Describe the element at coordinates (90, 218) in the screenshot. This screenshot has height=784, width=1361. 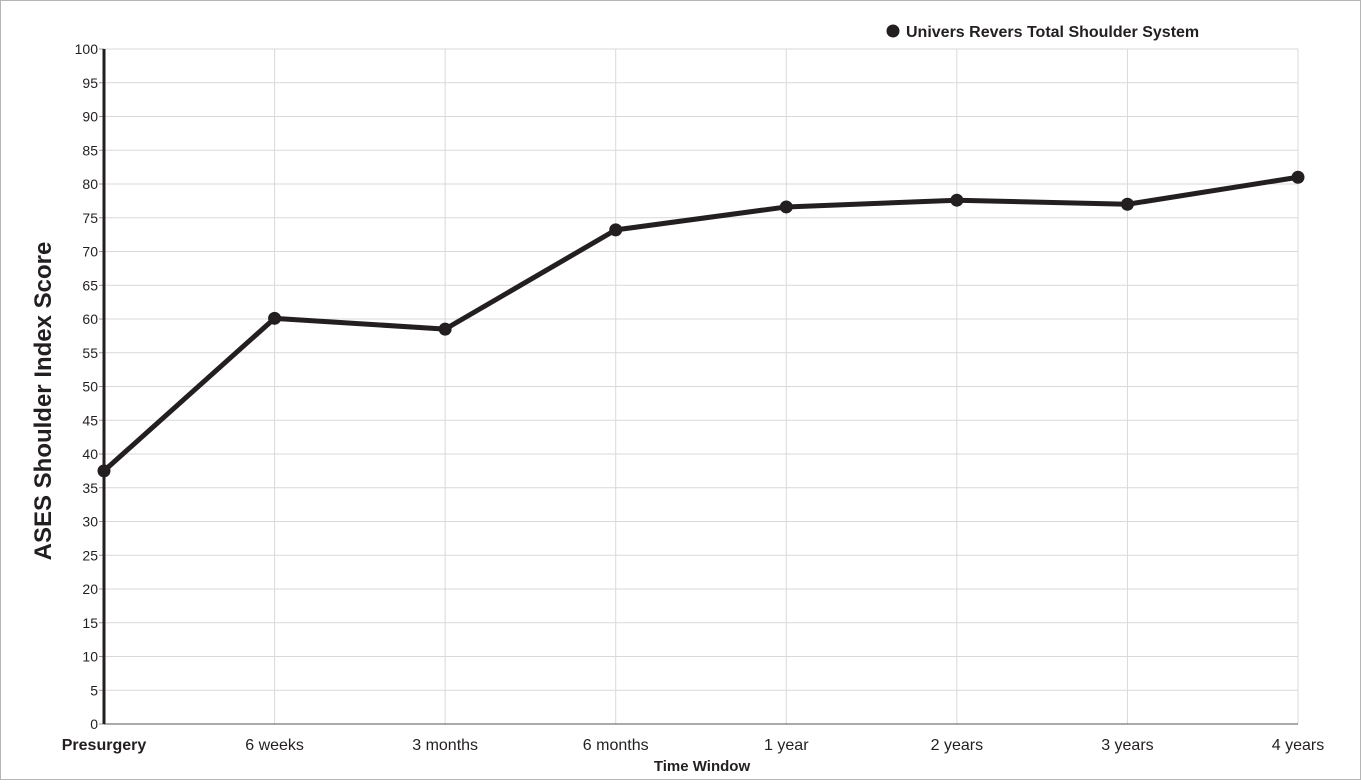
I see `y-tick-label: 75` at that location.